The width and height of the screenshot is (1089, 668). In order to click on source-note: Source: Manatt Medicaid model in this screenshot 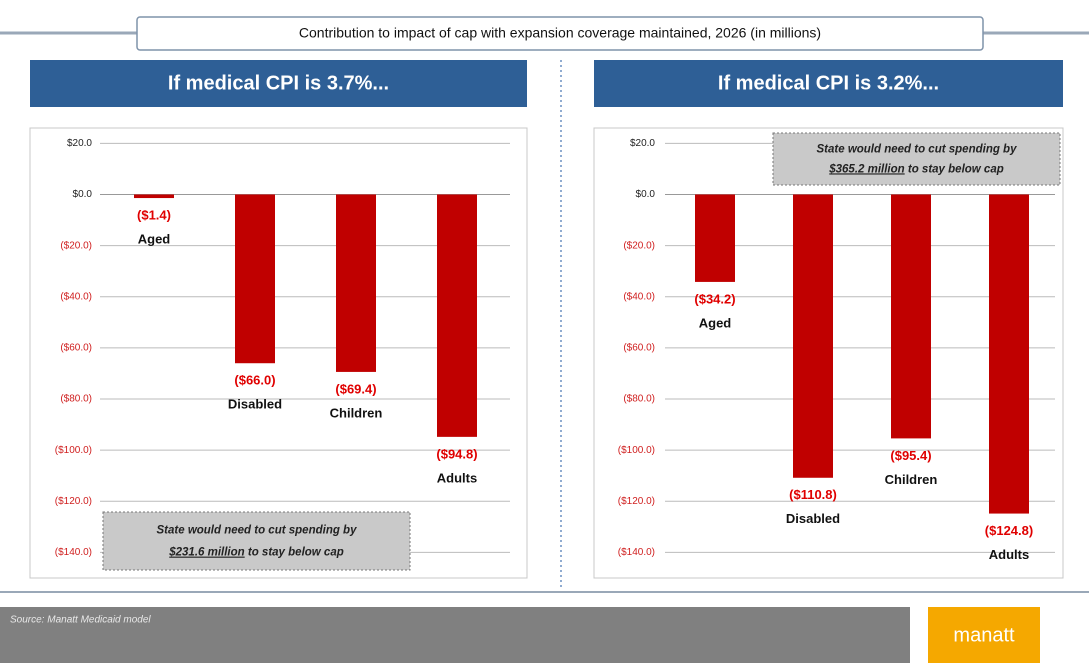, I will do `click(80, 620)`.